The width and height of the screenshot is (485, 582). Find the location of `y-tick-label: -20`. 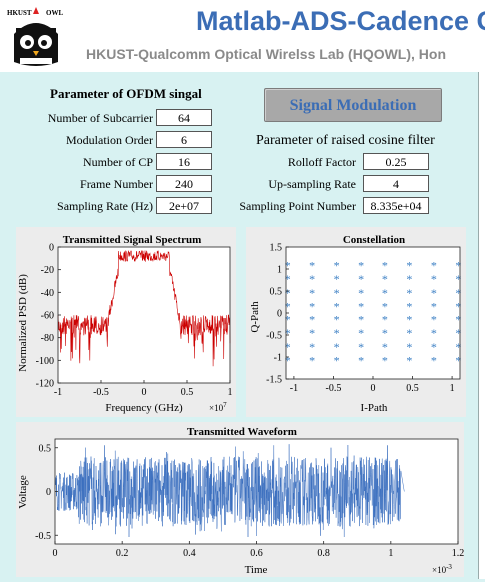

y-tick-label: -20 is located at coordinates (47, 270).